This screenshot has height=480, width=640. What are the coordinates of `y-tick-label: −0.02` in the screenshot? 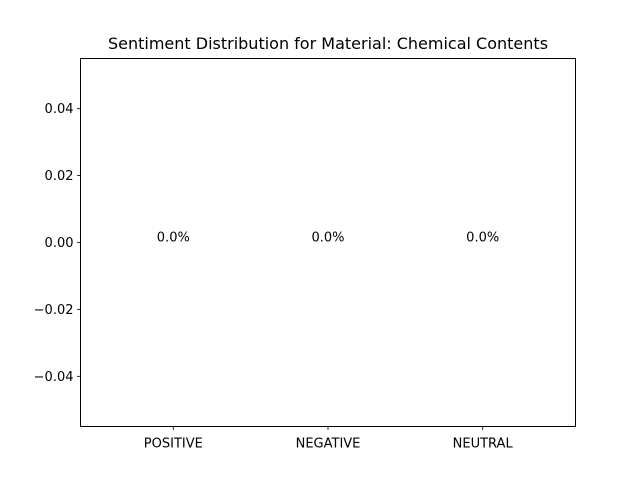 It's located at (54, 310).